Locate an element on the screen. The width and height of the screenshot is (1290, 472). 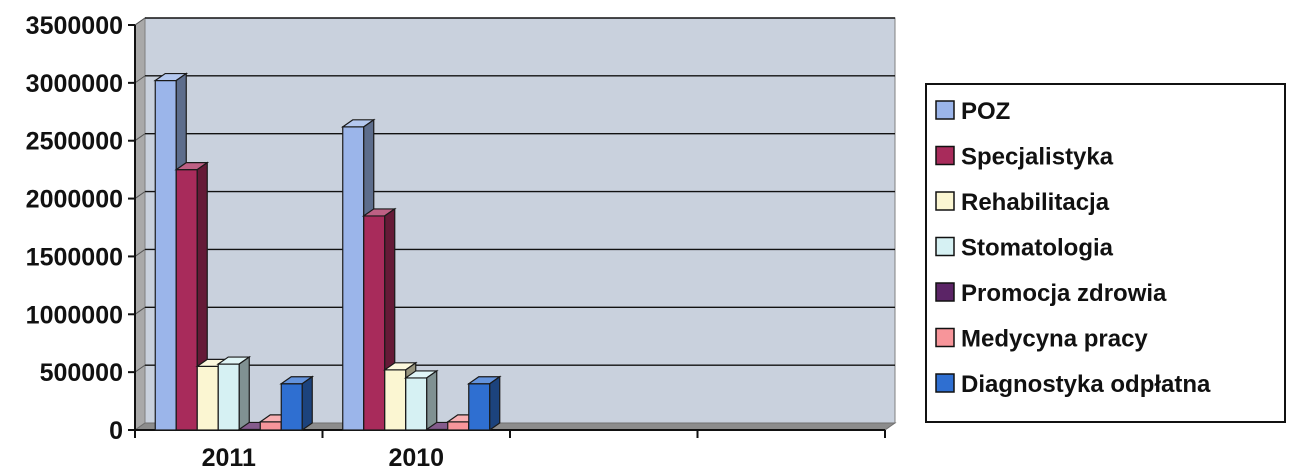
legend-item: Rehabilitacja is located at coordinates (1022, 202).